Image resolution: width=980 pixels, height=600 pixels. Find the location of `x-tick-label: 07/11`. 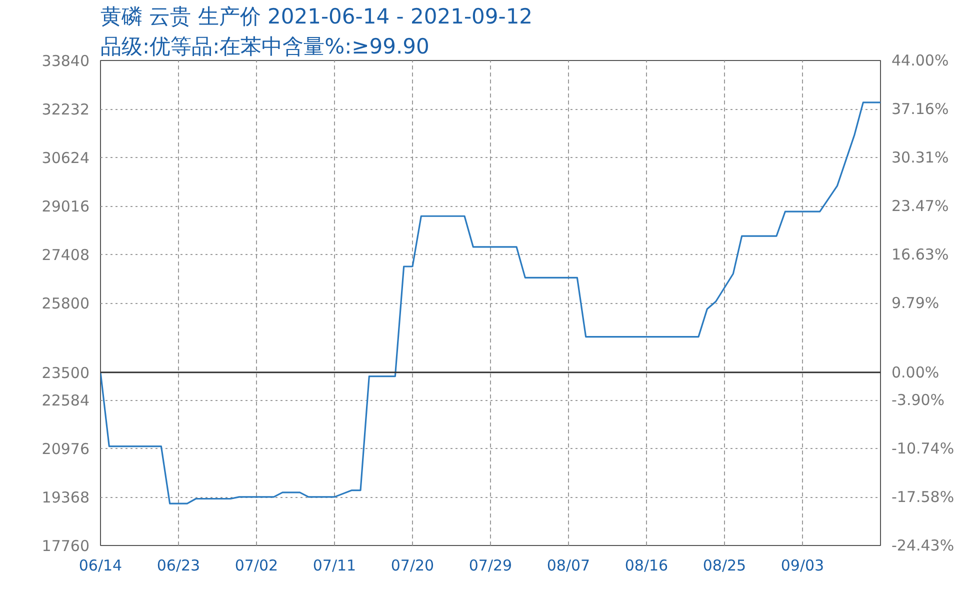

x-tick-label: 07/11 is located at coordinates (334, 565).